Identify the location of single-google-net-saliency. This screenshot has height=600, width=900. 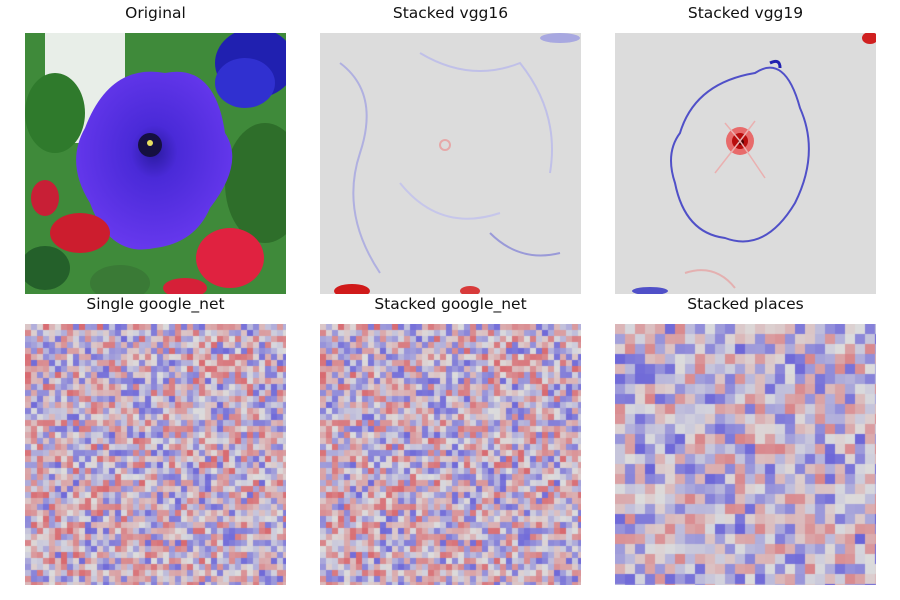
(155, 454).